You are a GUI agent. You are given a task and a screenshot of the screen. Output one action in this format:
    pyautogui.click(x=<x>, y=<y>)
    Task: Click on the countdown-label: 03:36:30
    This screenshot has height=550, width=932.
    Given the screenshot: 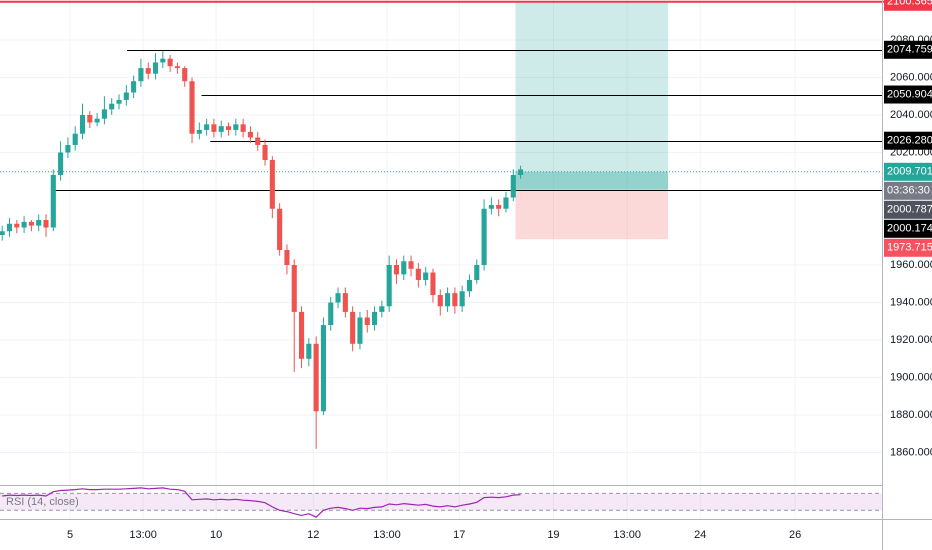 What is the action you would take?
    pyautogui.click(x=908, y=191)
    